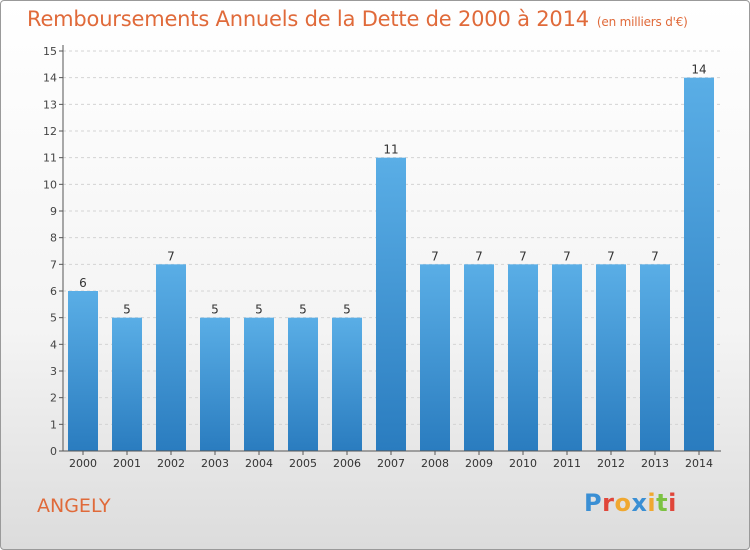  What do you see at coordinates (171, 463) in the screenshot?
I see `x-tick-label: 2002` at bounding box center [171, 463].